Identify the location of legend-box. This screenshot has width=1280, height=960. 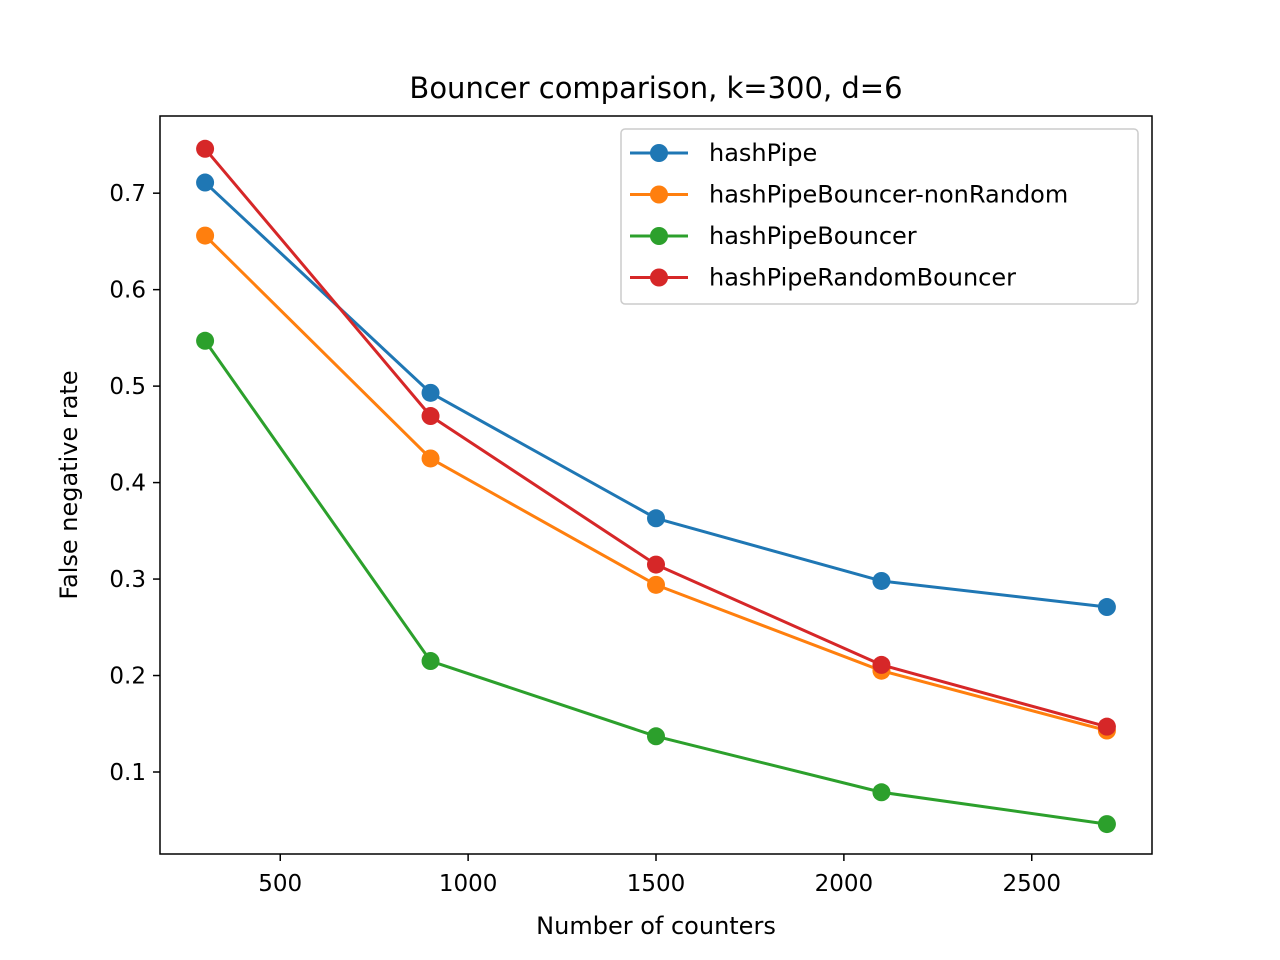
(879, 216).